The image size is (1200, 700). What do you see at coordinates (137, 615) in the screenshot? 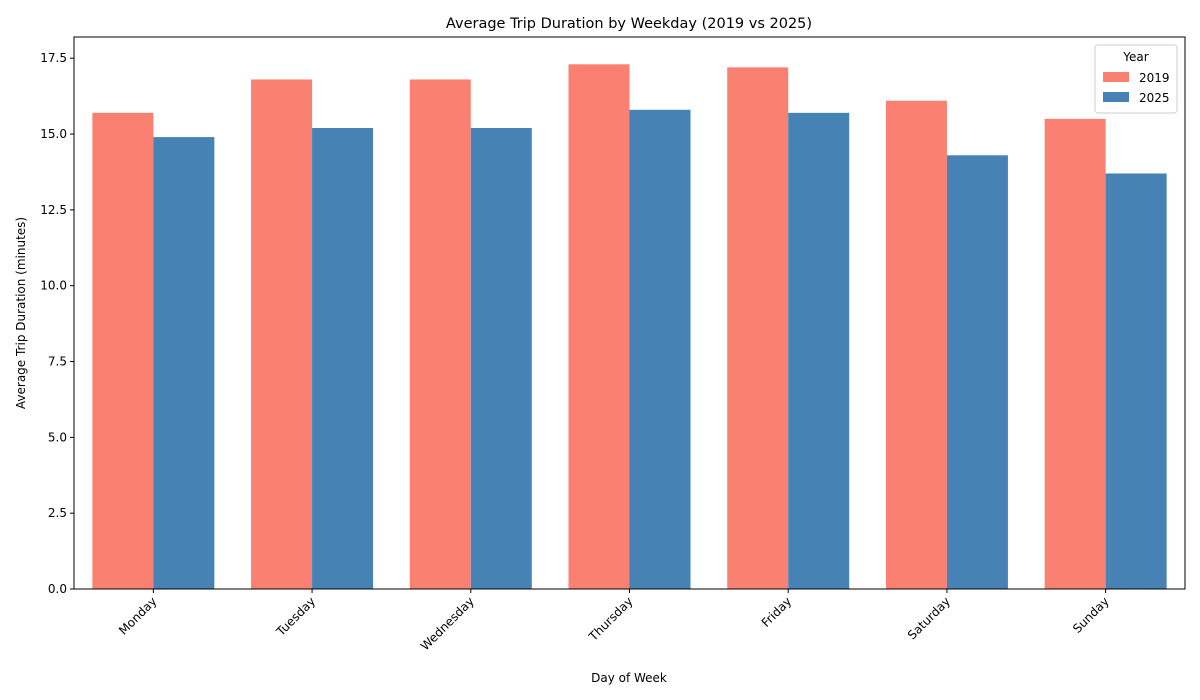
I see `x-tick-label-monday: Monday` at bounding box center [137, 615].